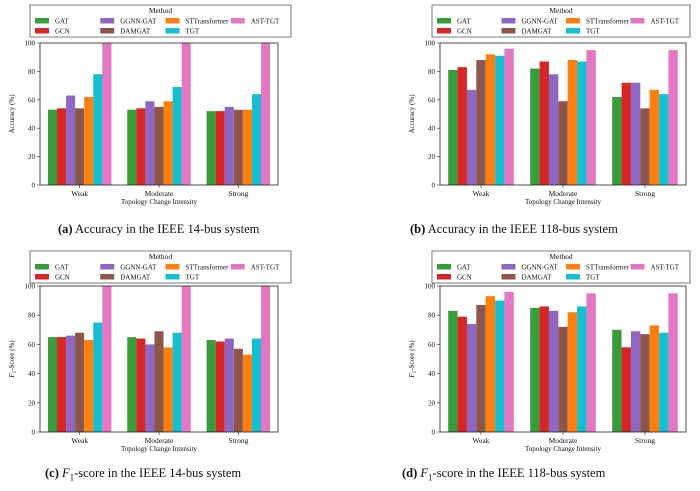 Image resolution: width=700 pixels, height=491 pixels. Describe the element at coordinates (504, 474) in the screenshot. I see `caption-d: (d) F1-score in the IEEE 118-bus system` at that location.